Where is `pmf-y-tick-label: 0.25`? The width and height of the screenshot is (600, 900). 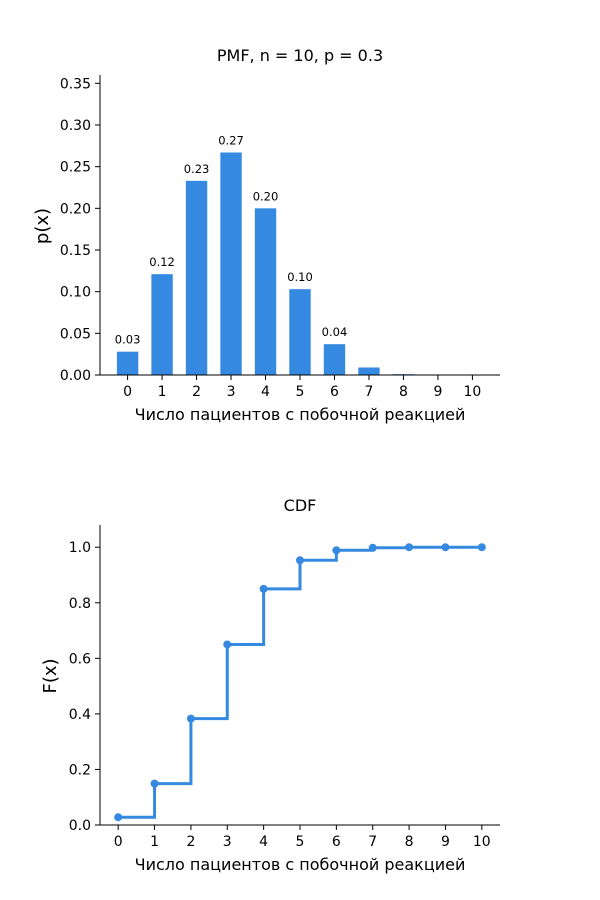 pmf-y-tick-label: 0.25 is located at coordinates (75, 168).